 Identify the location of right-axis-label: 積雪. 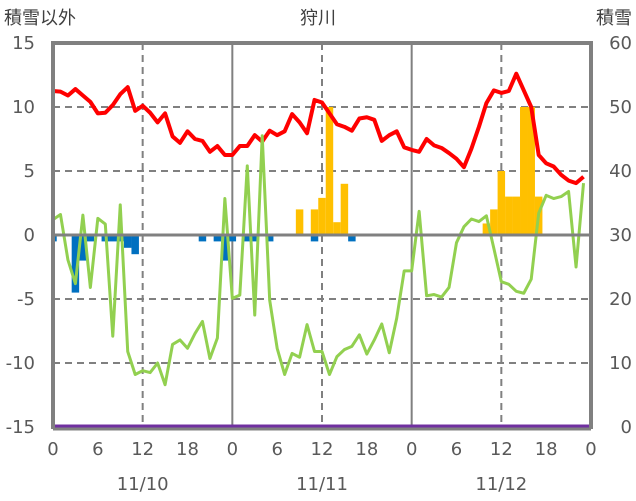
(614, 18).